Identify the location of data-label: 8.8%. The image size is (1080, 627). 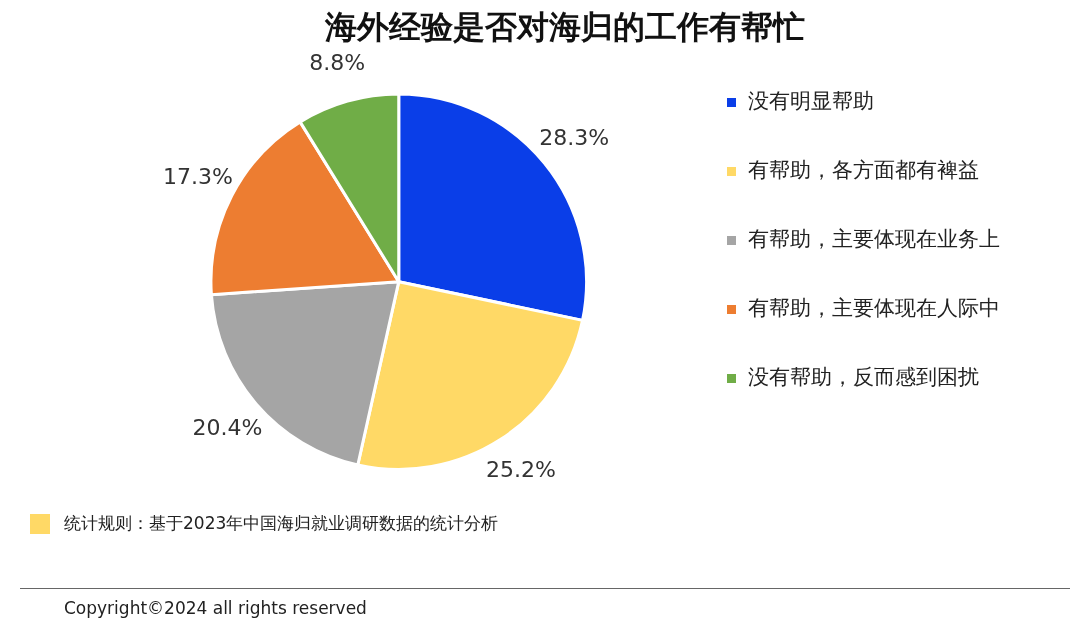
(337, 63).